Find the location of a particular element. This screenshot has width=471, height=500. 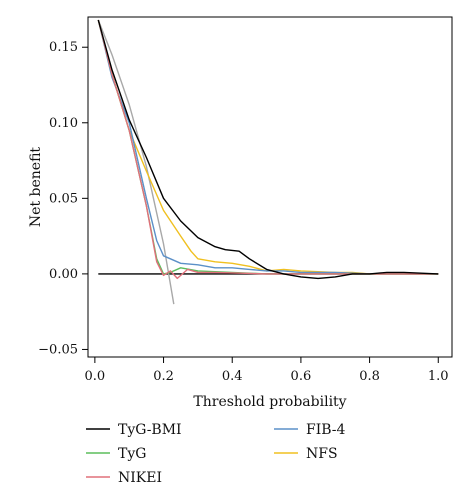

legend-label-tyg: TyG is located at coordinates (132, 454).